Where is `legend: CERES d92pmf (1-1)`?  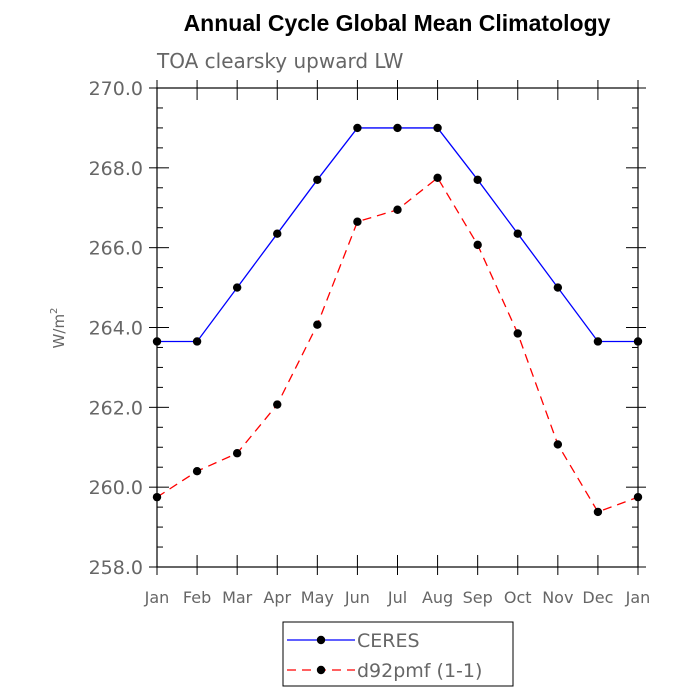
legend: CERES d92pmf (1-1) is located at coordinates (398, 654).